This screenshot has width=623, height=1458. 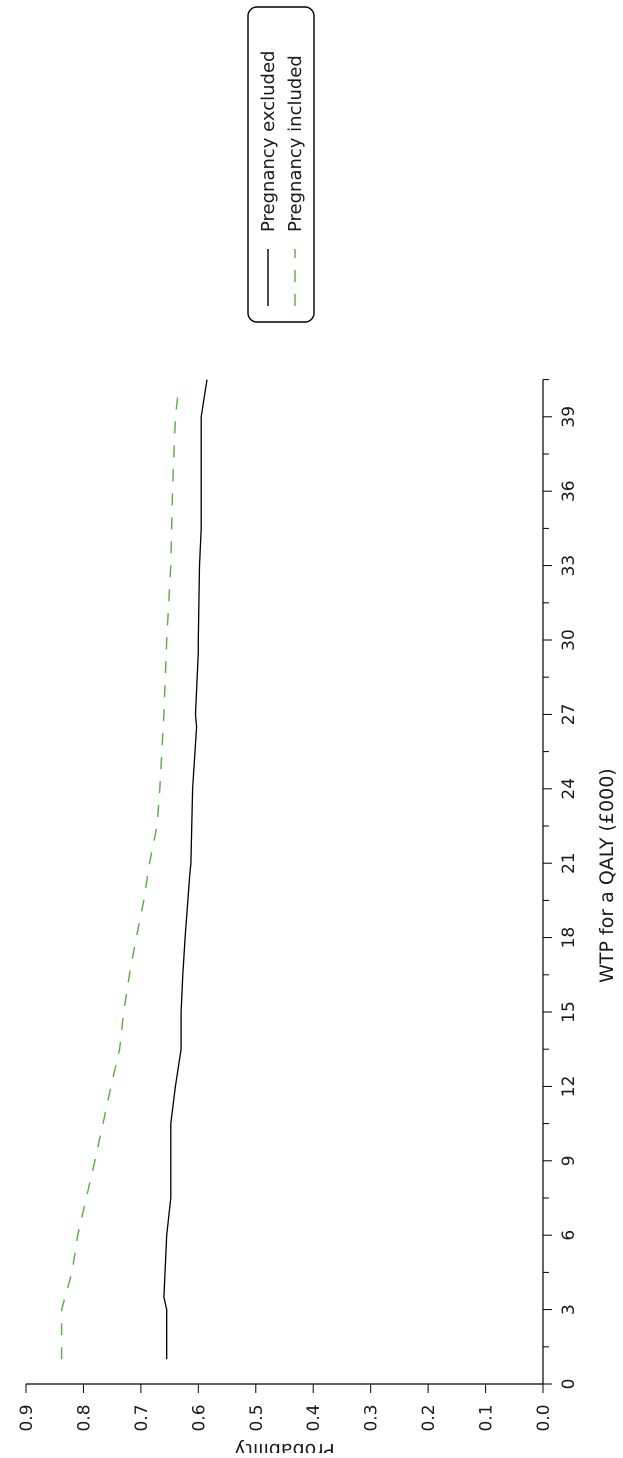 I want to click on legend: Pregnancy excluded Pregnancy included, so click(x=281, y=164).